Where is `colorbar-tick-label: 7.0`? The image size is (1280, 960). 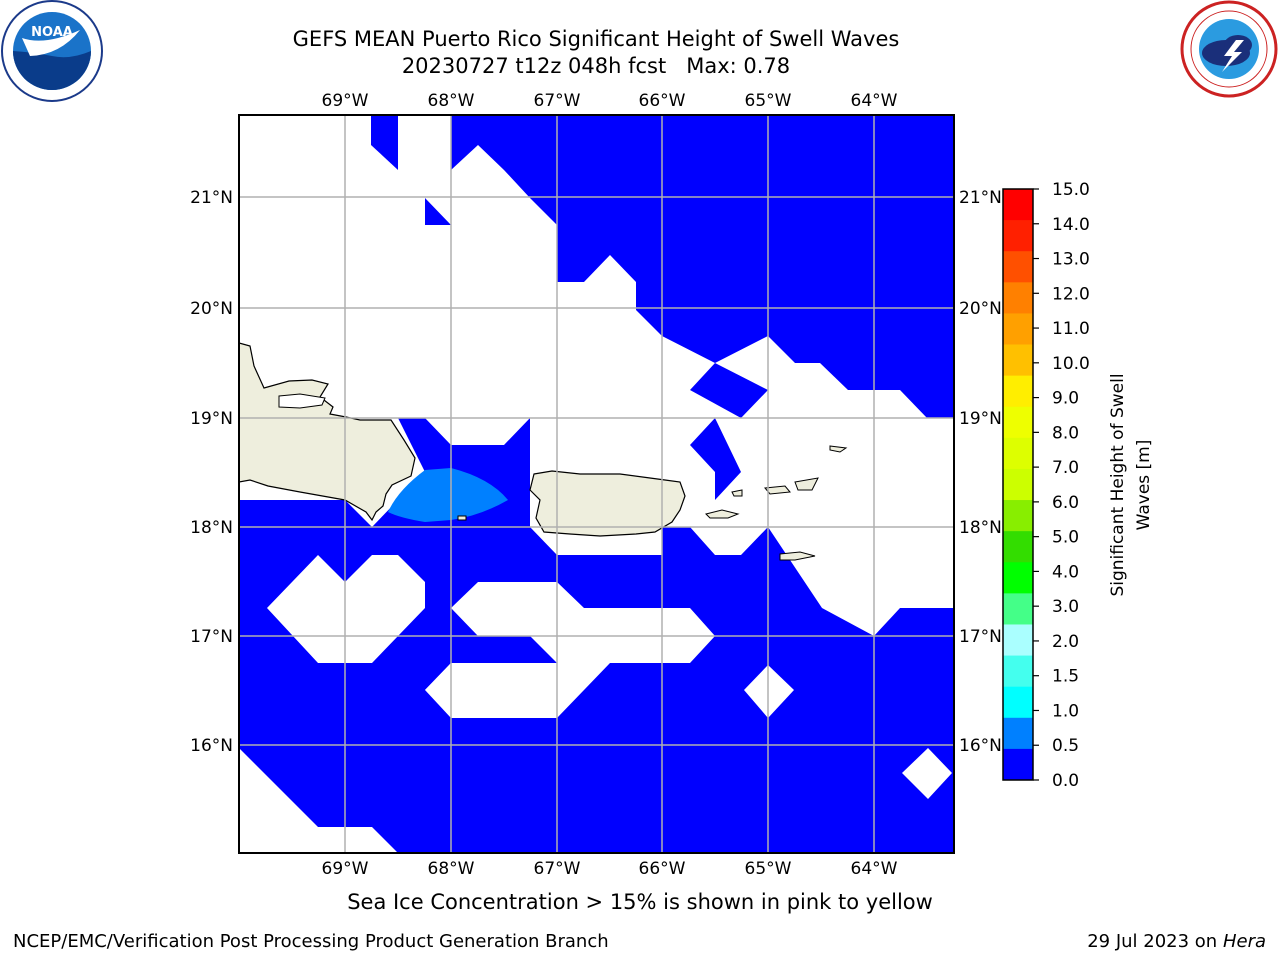
colorbar-tick-label: 7.0 is located at coordinates (1065, 468).